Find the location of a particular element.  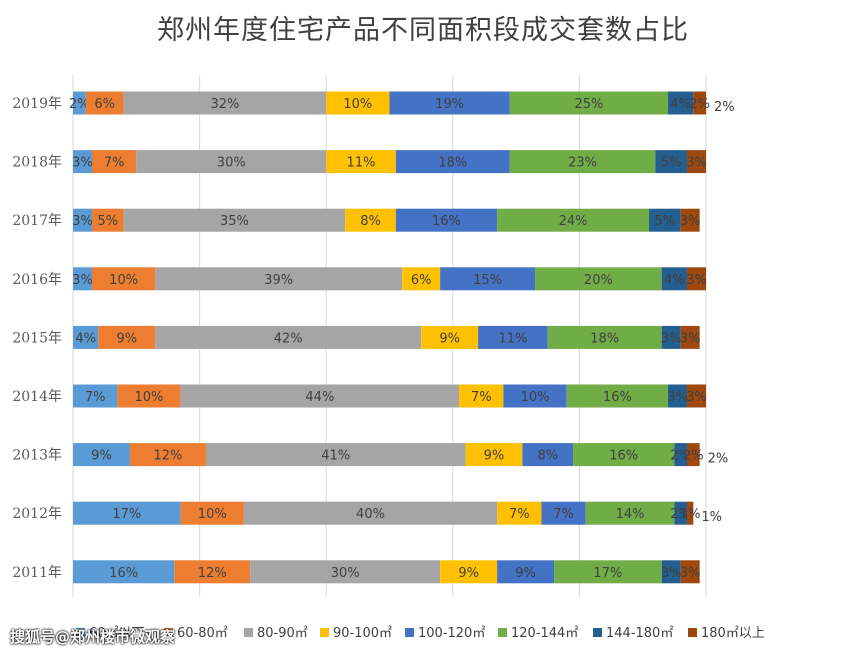

legend-label: 60㎡以下 is located at coordinates (117, 633).